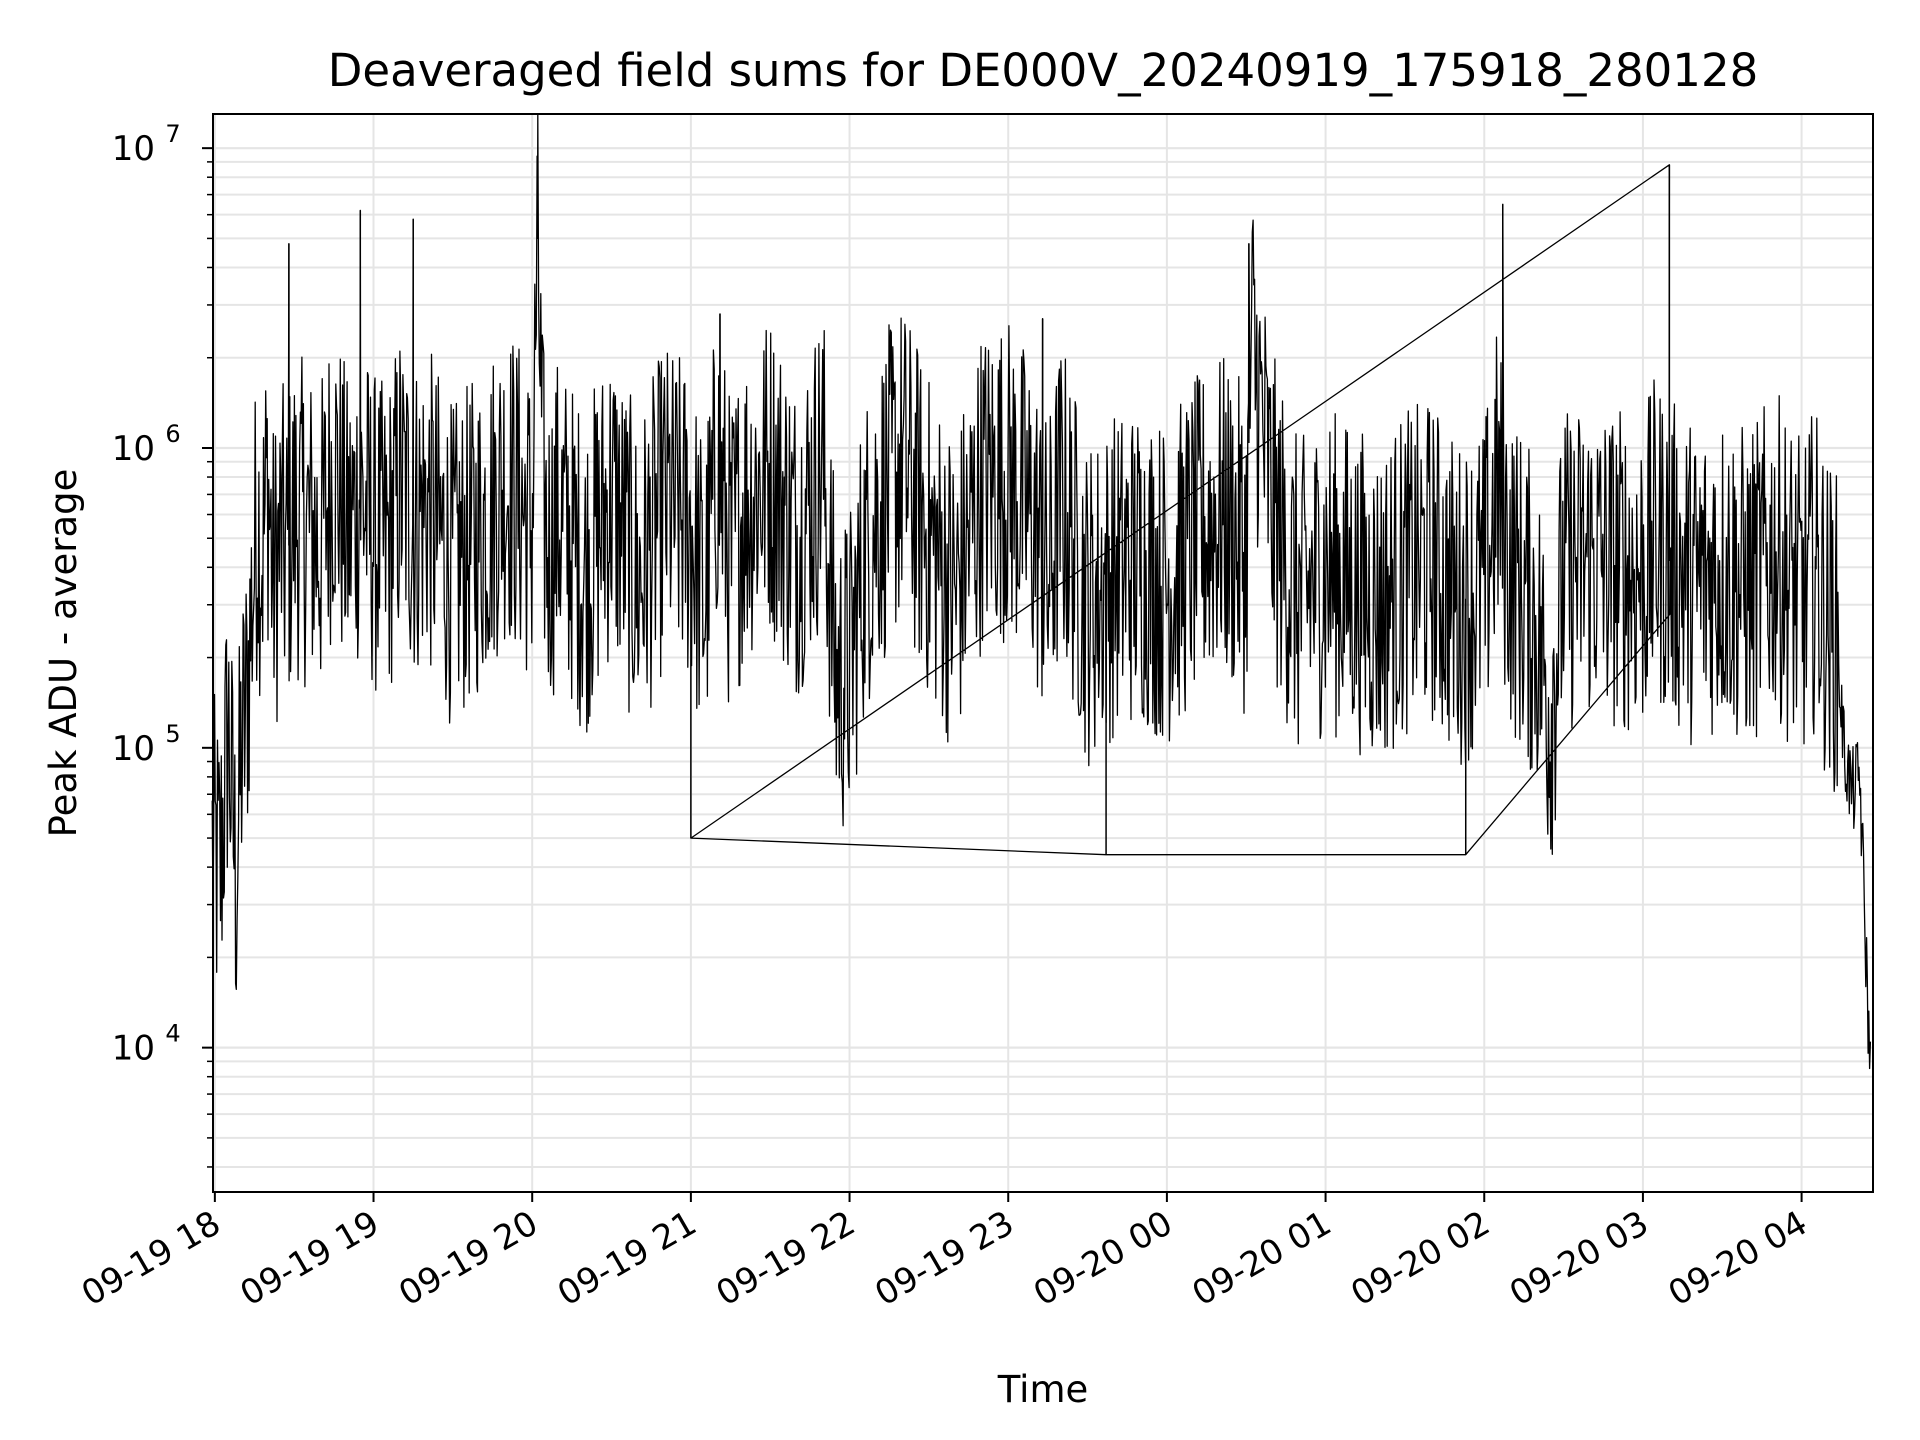 Image resolution: width=1920 pixels, height=1440 pixels. What do you see at coordinates (1043, 1389) in the screenshot?
I see `x-axis-label: Time` at bounding box center [1043, 1389].